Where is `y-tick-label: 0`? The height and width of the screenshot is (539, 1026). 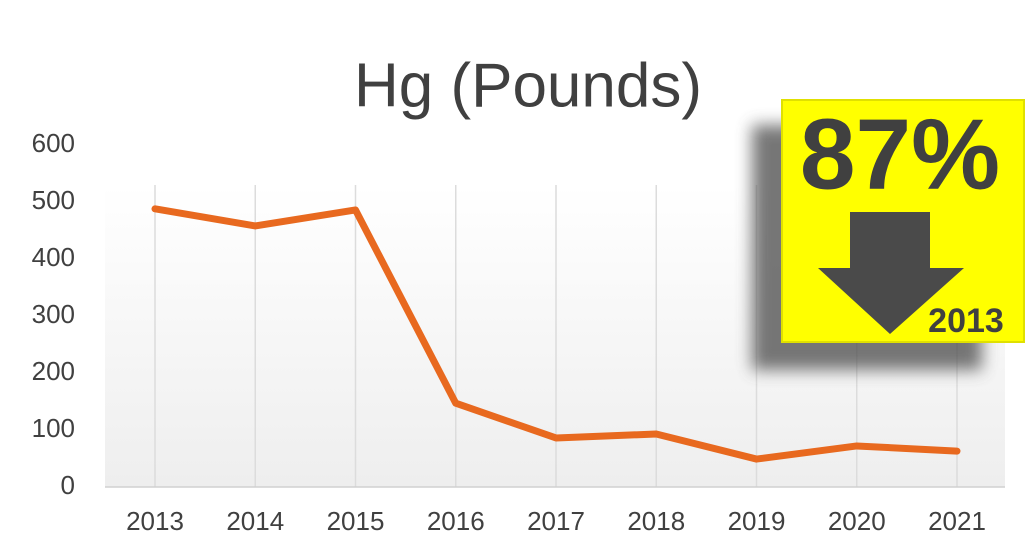
y-tick-label: 0 is located at coordinates (68, 485).